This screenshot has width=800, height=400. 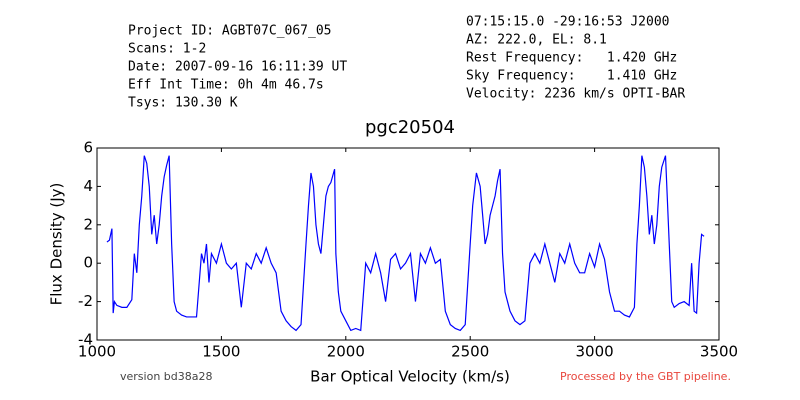 What do you see at coordinates (85, 340) in the screenshot?
I see `y-tick-label: -4` at bounding box center [85, 340].